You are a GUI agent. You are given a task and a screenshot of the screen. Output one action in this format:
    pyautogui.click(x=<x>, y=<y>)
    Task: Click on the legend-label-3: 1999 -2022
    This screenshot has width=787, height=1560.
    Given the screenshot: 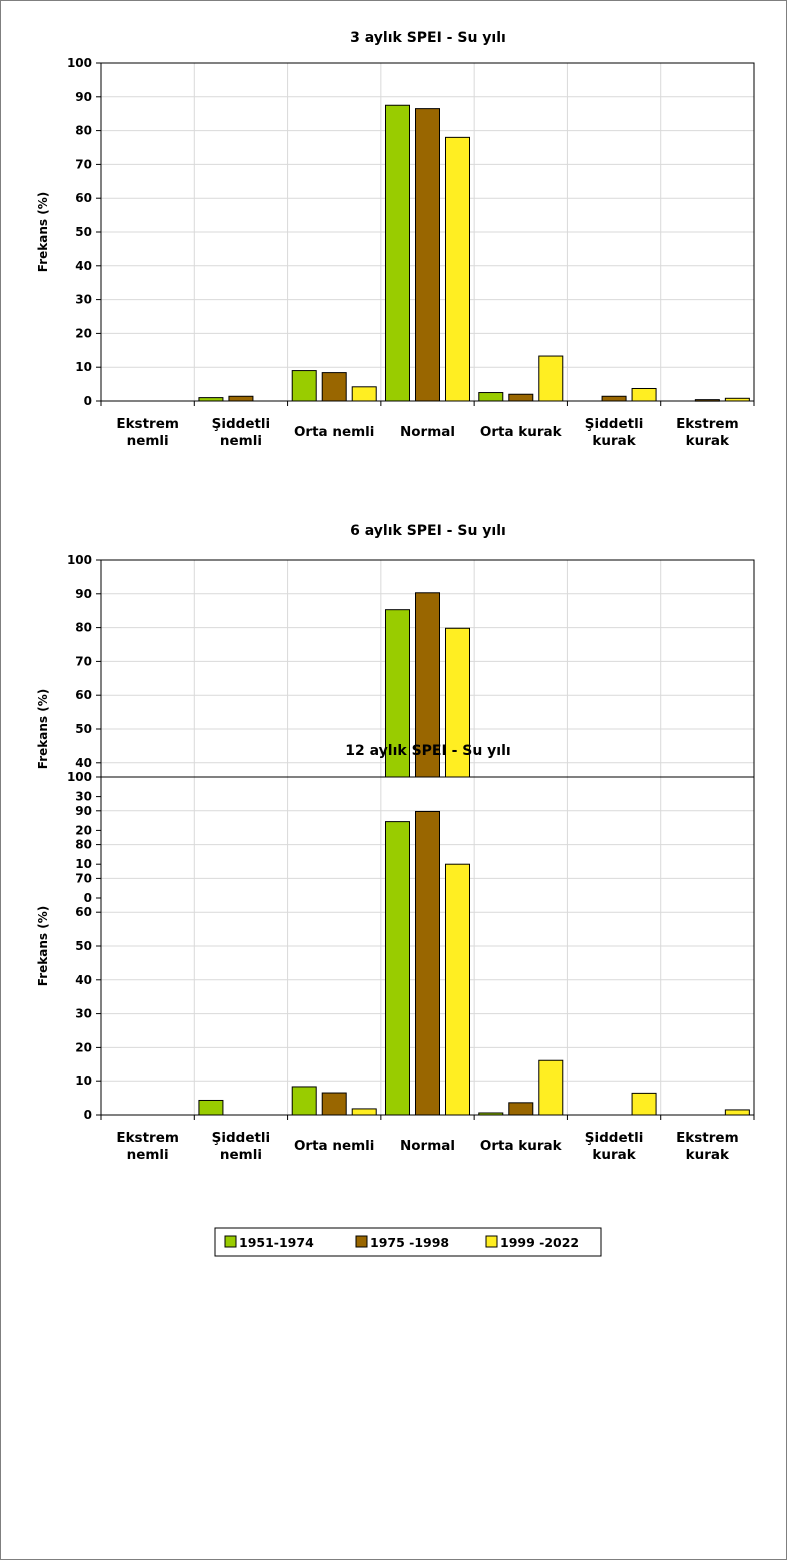 What is the action you would take?
    pyautogui.click(x=539, y=1242)
    